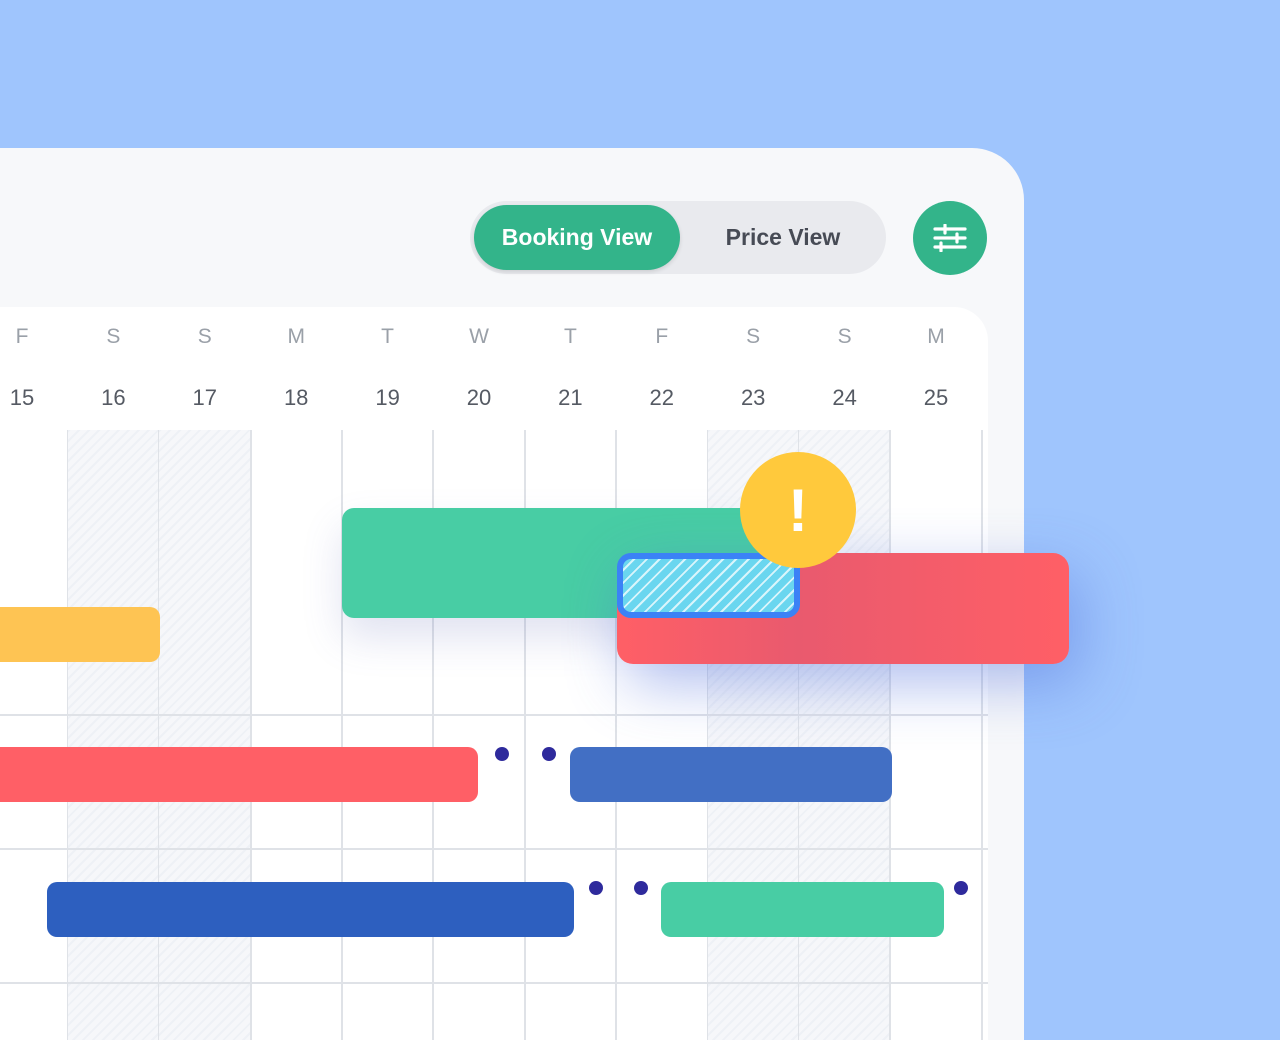 The width and height of the screenshot is (1280, 1040). What do you see at coordinates (113, 397) in the screenshot?
I see `date-label: 16` at bounding box center [113, 397].